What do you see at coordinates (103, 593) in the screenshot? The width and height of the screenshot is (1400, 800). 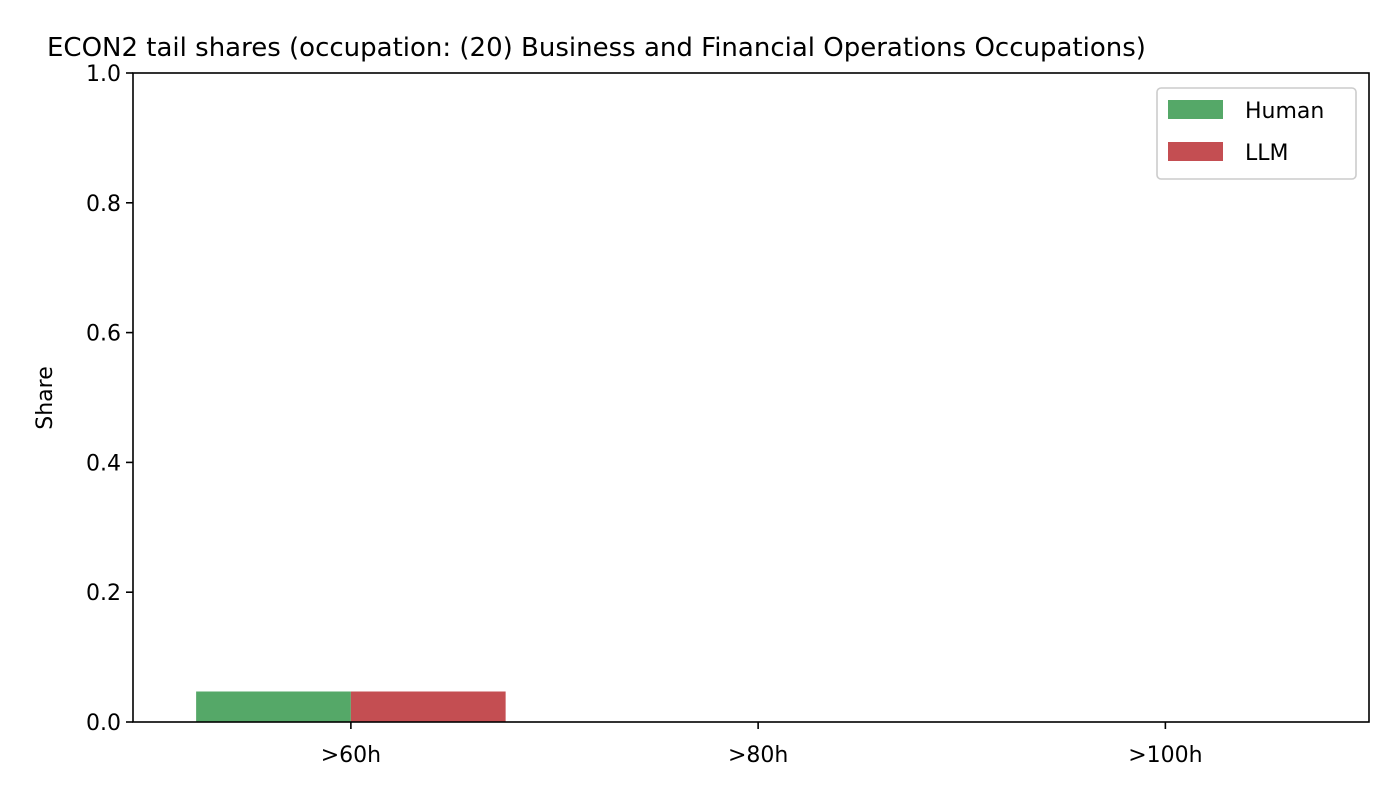 I see `y-tick-label: 0.2` at bounding box center [103, 593].